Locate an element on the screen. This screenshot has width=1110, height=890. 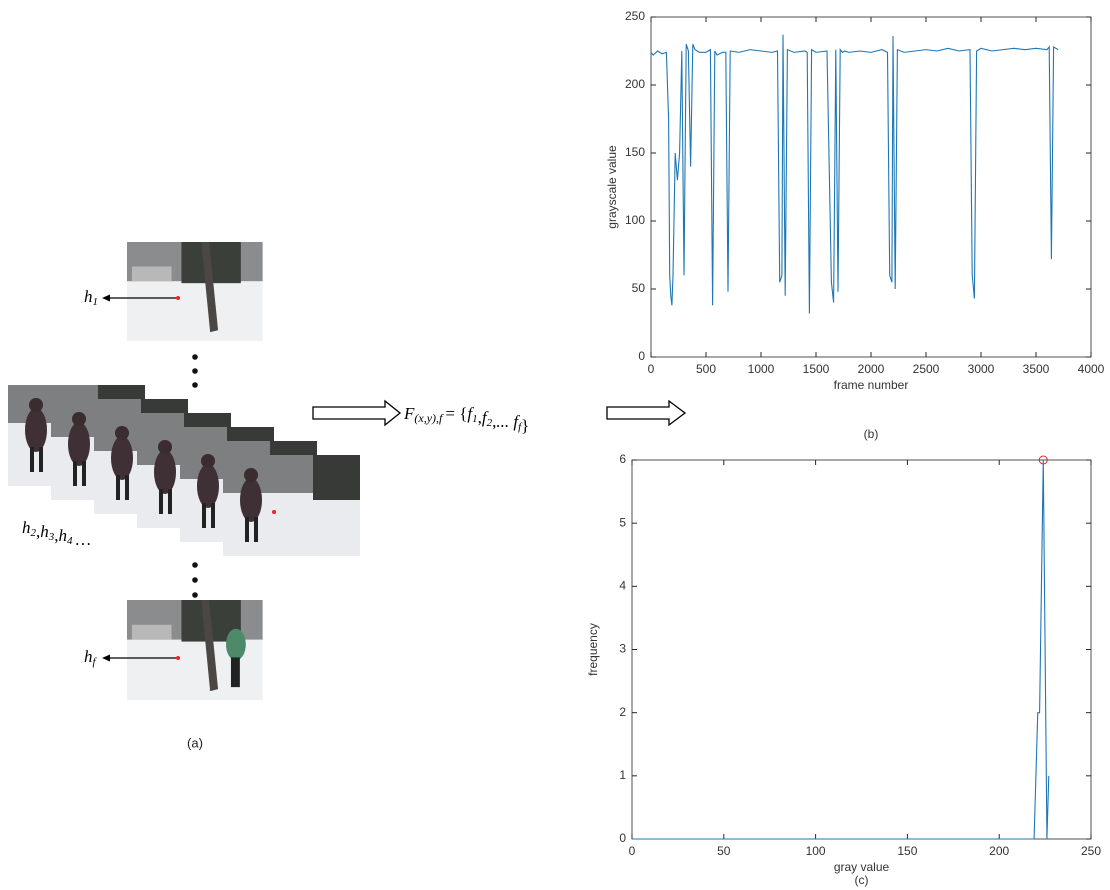
x-tick-label: 3500 is located at coordinates (1036, 369).